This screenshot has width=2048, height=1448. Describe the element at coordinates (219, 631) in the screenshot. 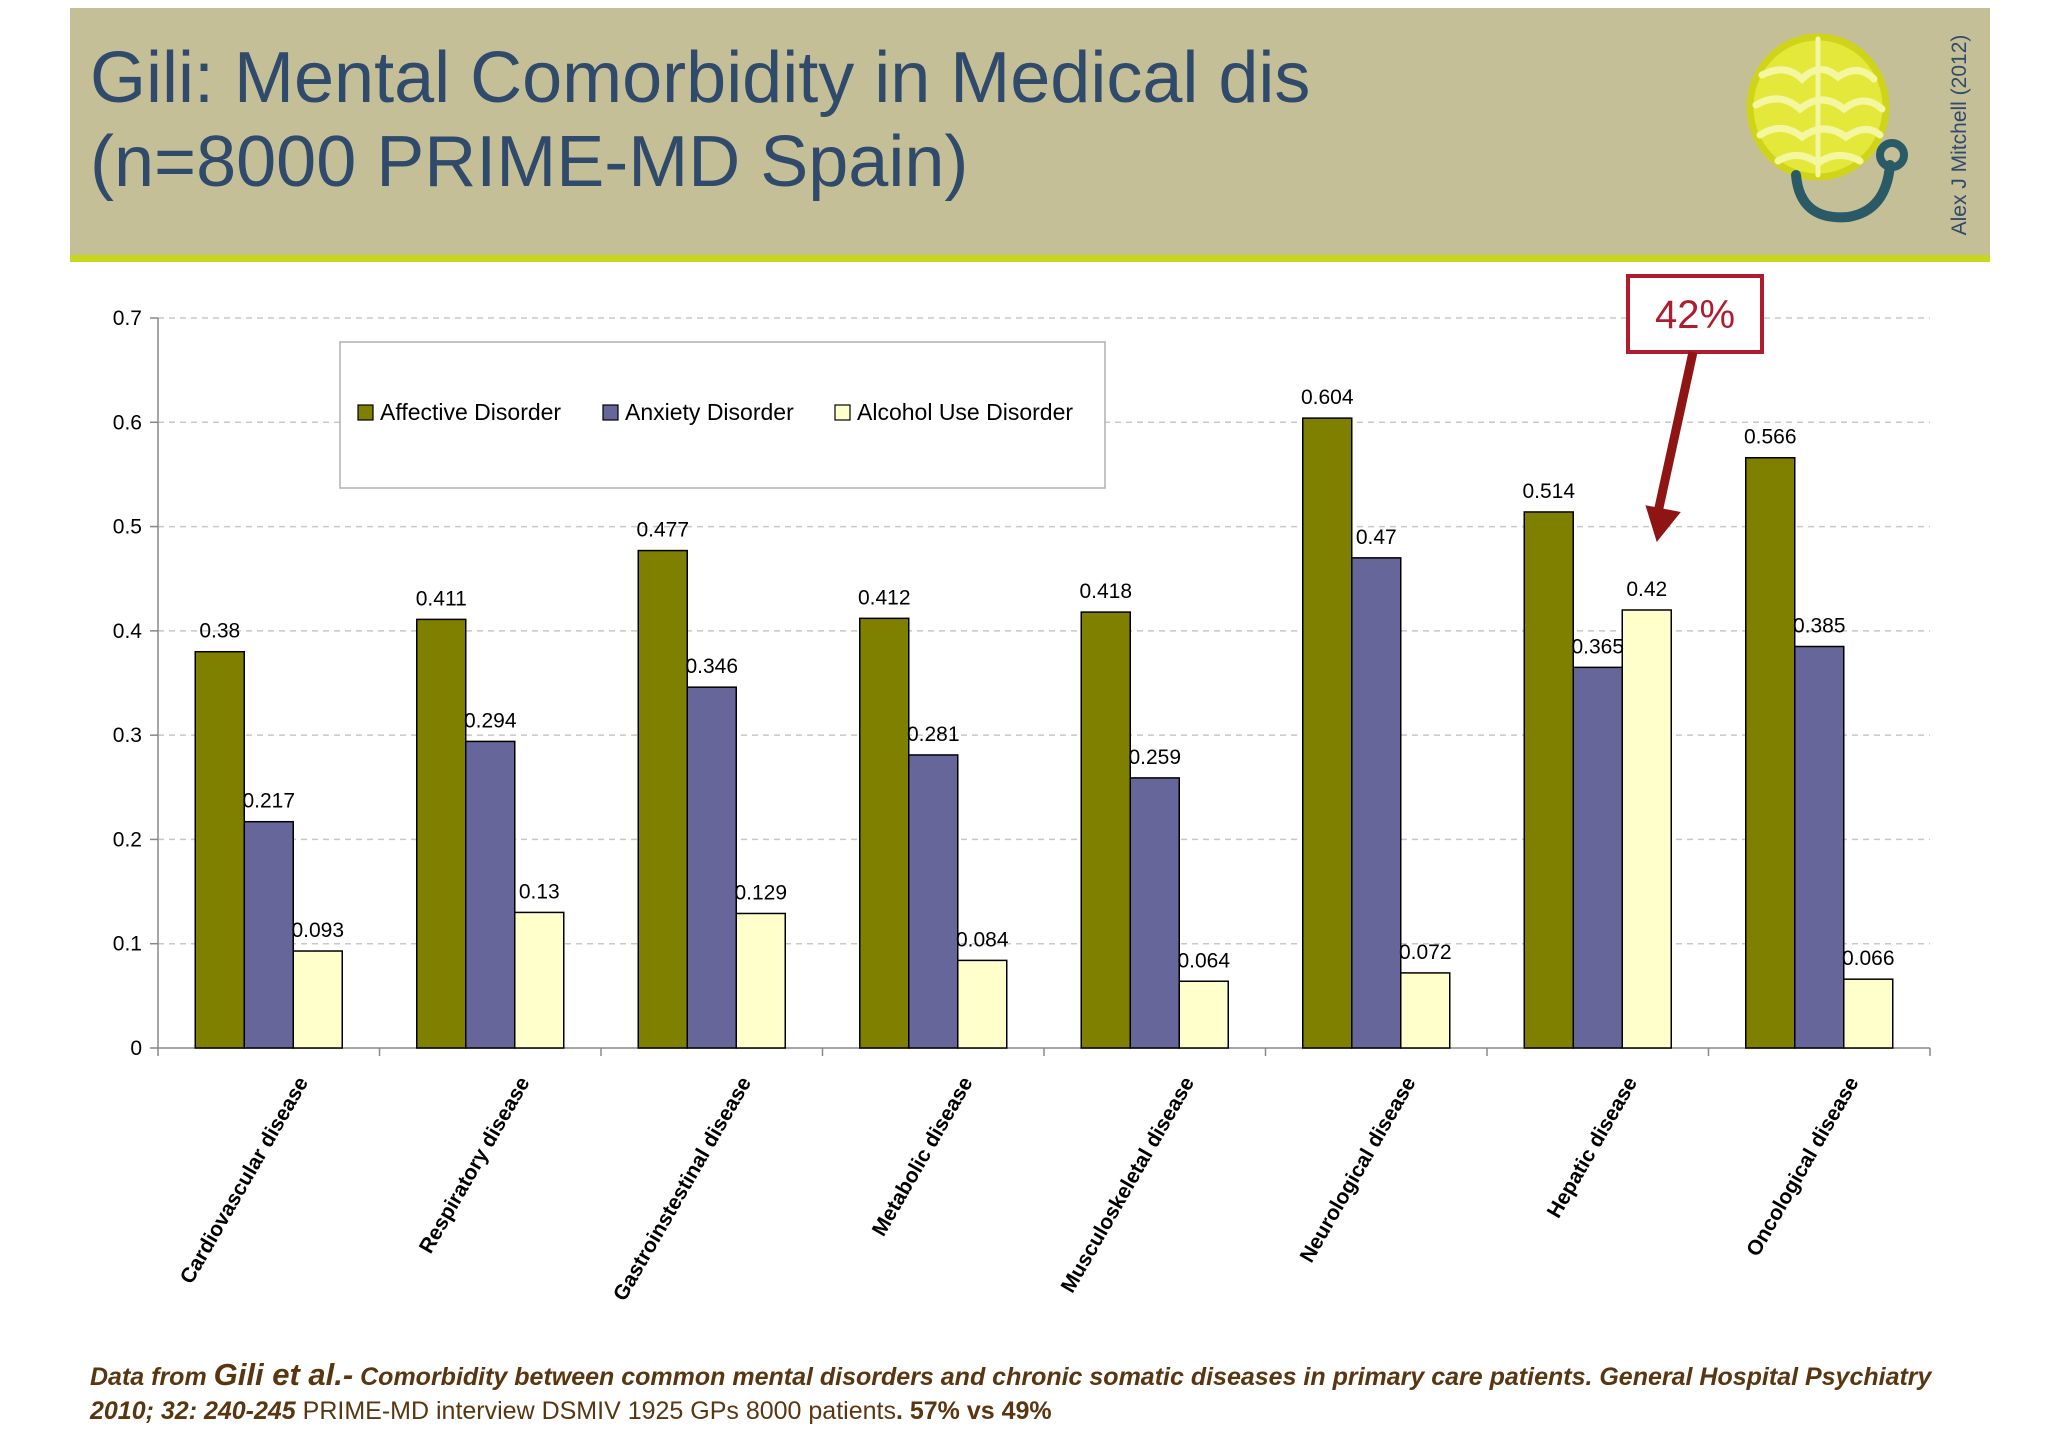

I see `data-label: 0.38` at that location.